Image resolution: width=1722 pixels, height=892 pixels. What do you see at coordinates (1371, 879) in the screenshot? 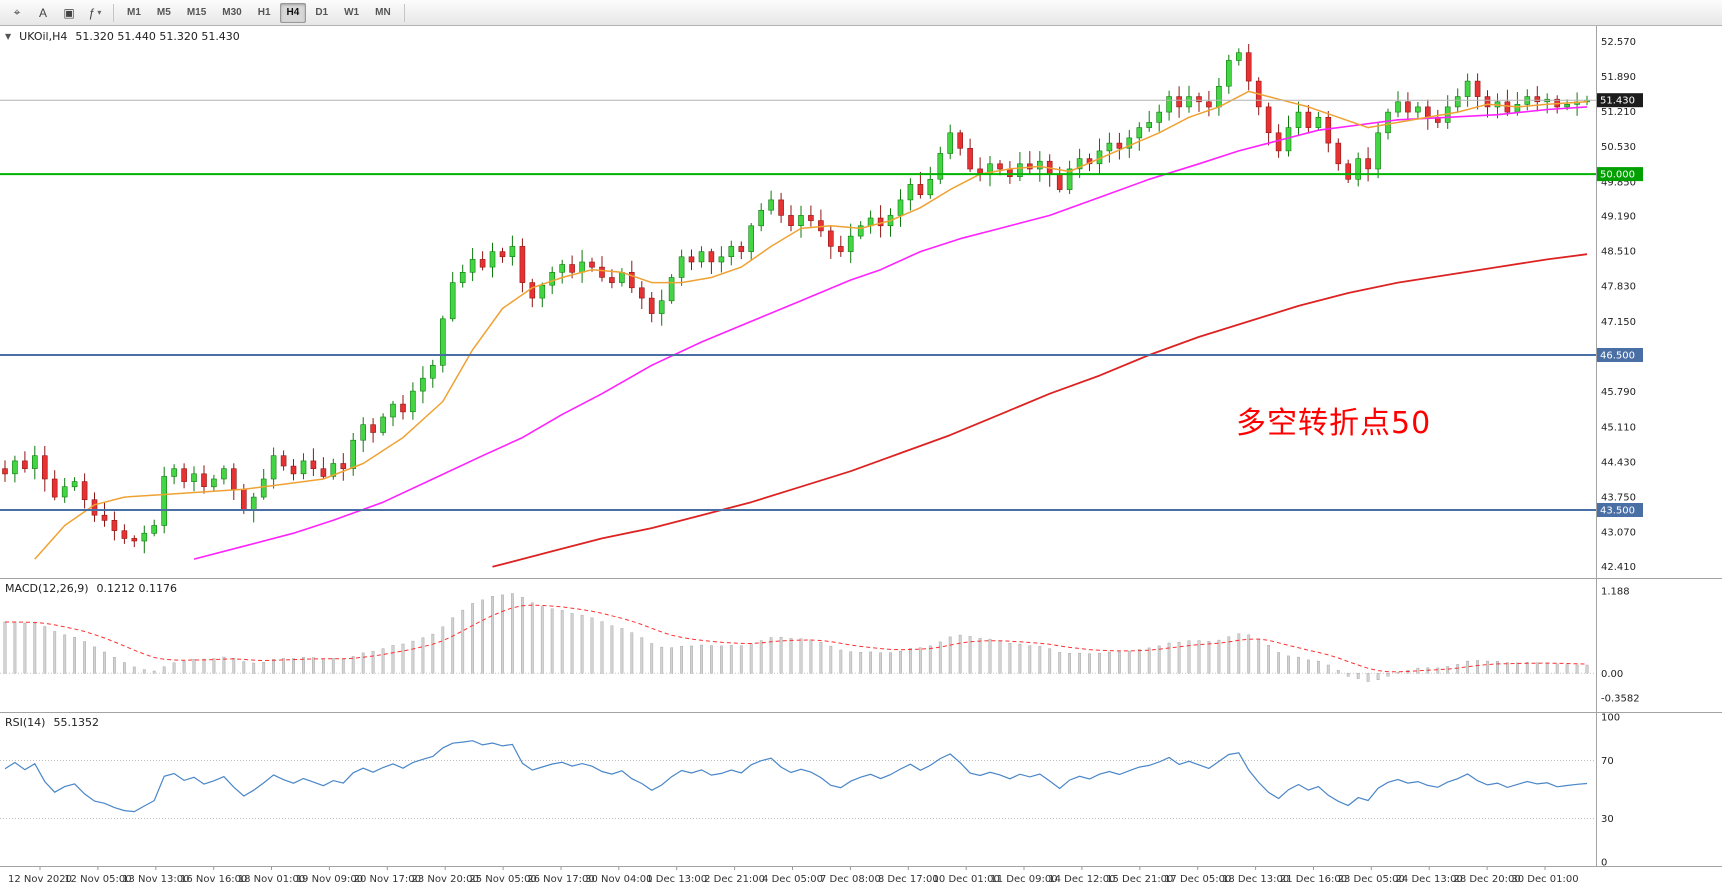
I see `svg-text: 23 Dec 05:00` at bounding box center [1371, 879].